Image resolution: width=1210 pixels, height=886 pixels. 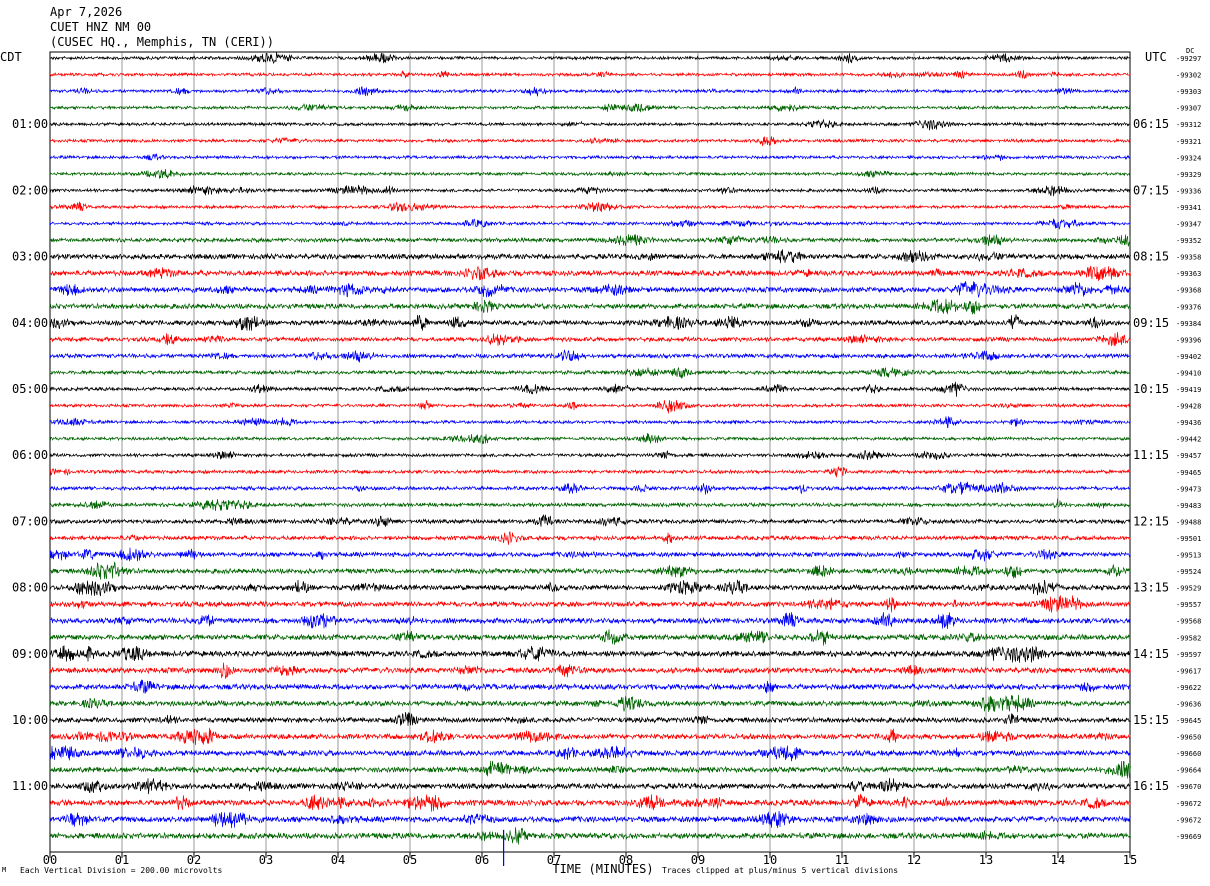 I want to click on x-tick-label: 14, so click(x=1058, y=860).